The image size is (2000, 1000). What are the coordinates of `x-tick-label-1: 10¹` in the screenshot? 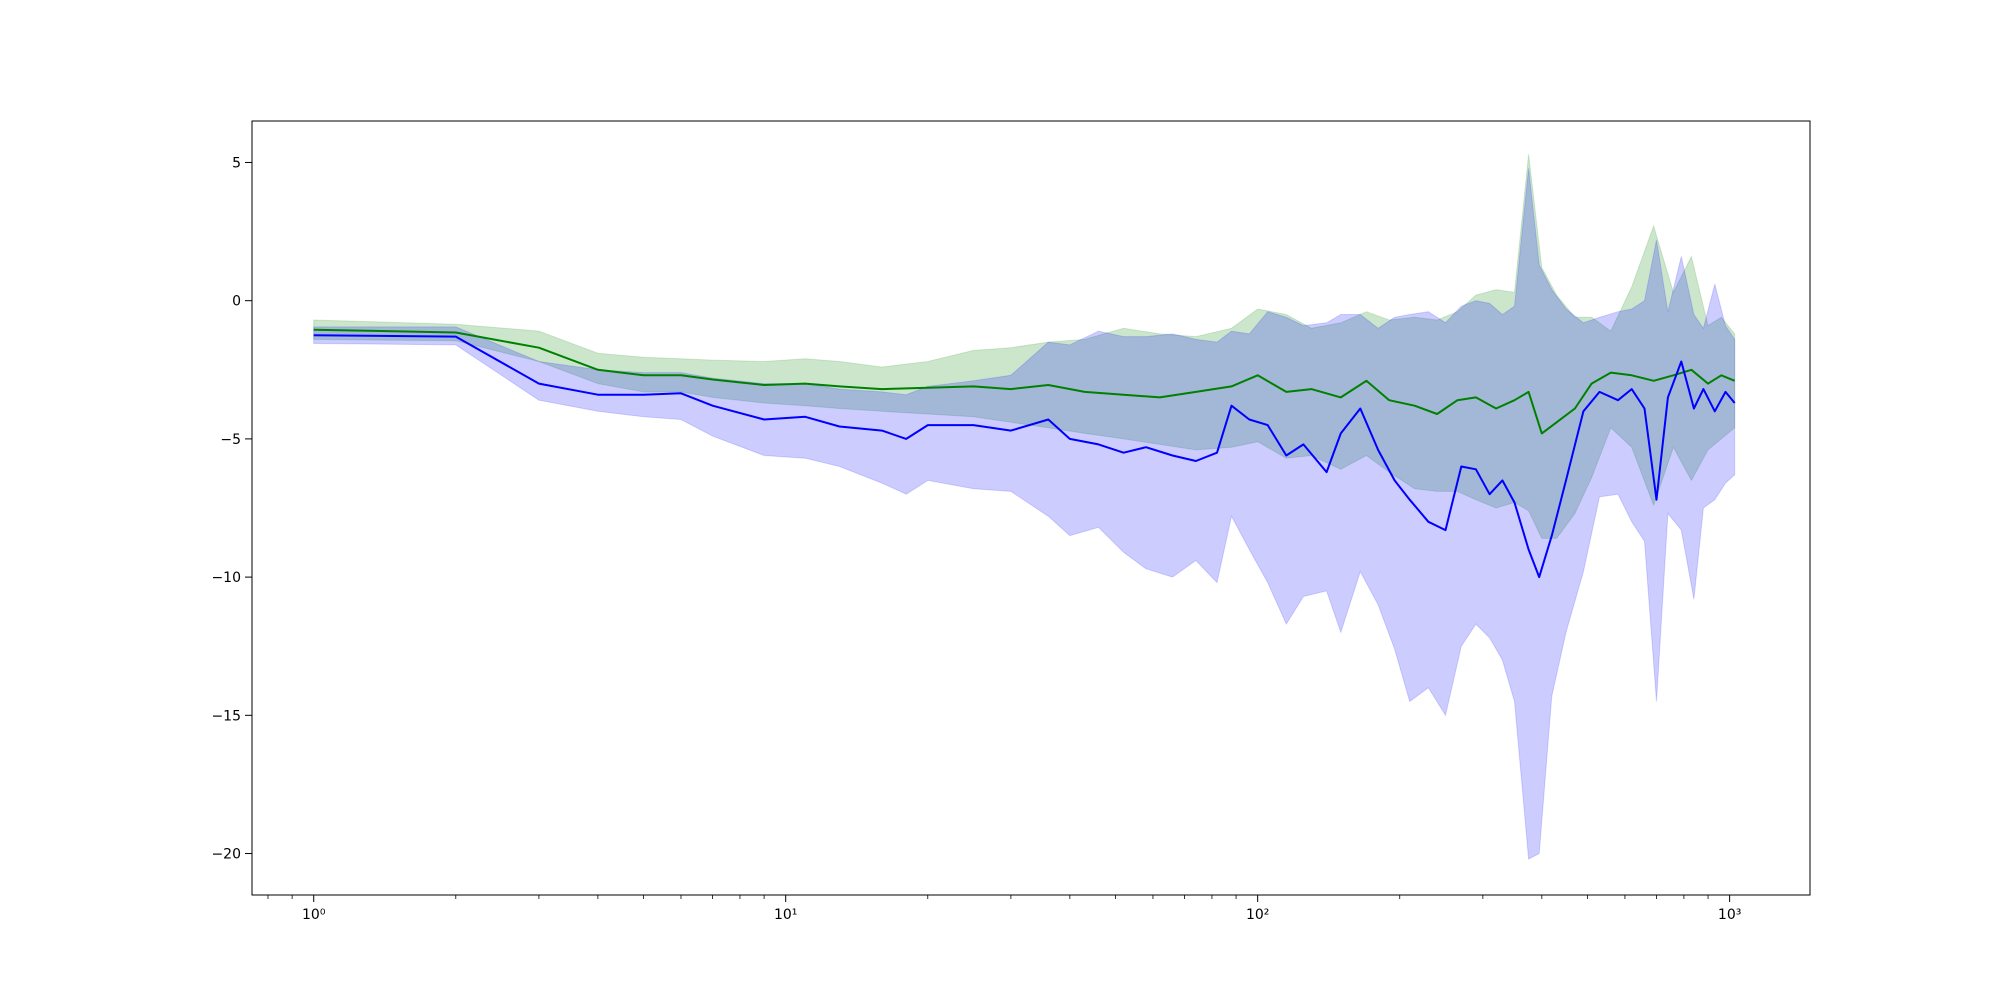 It's located at (785, 915).